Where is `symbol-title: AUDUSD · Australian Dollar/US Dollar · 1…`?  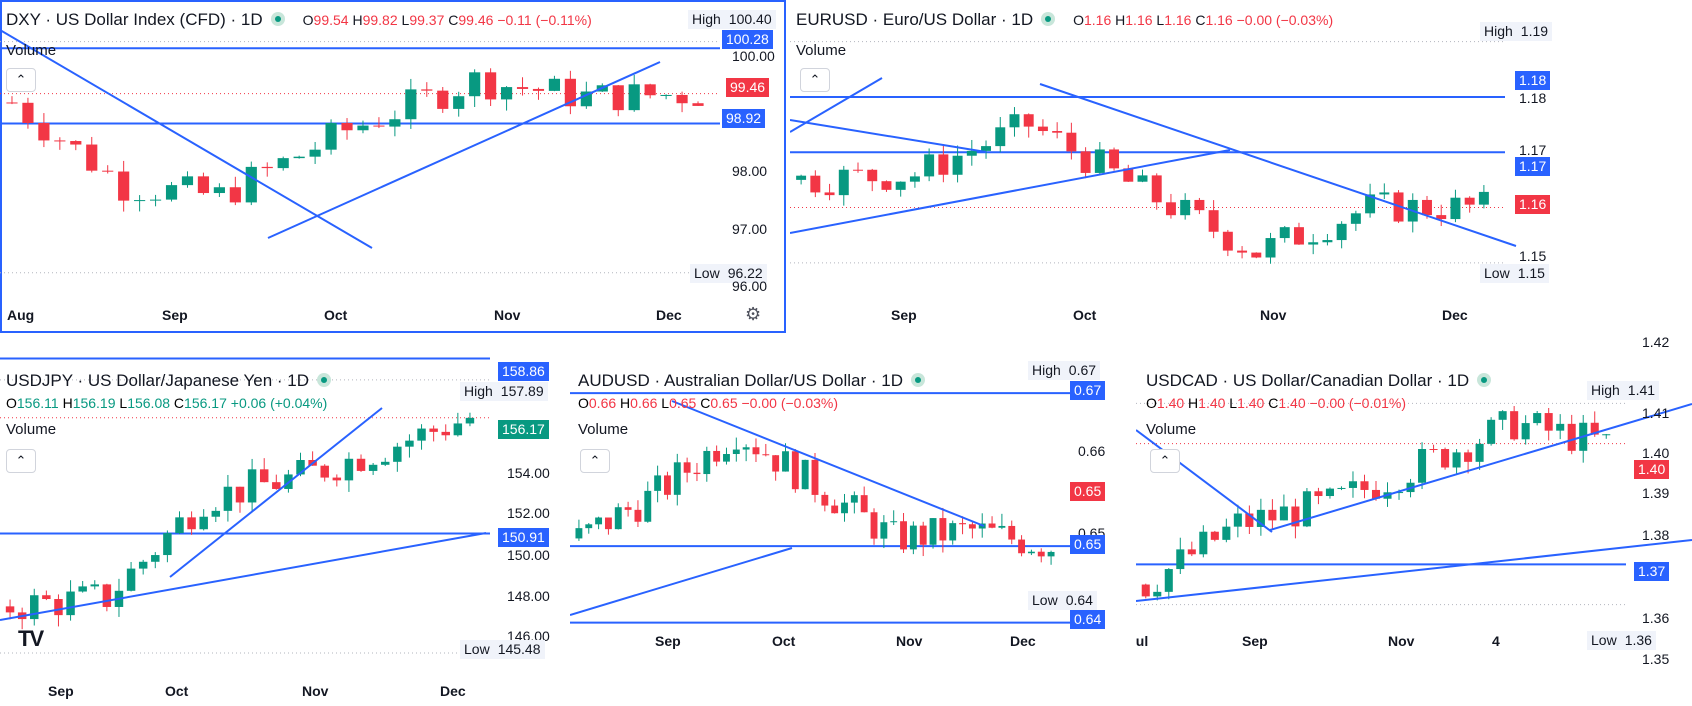
symbol-title: AUDUSD · Australian Dollar/US Dollar · 1… is located at coordinates (740, 380).